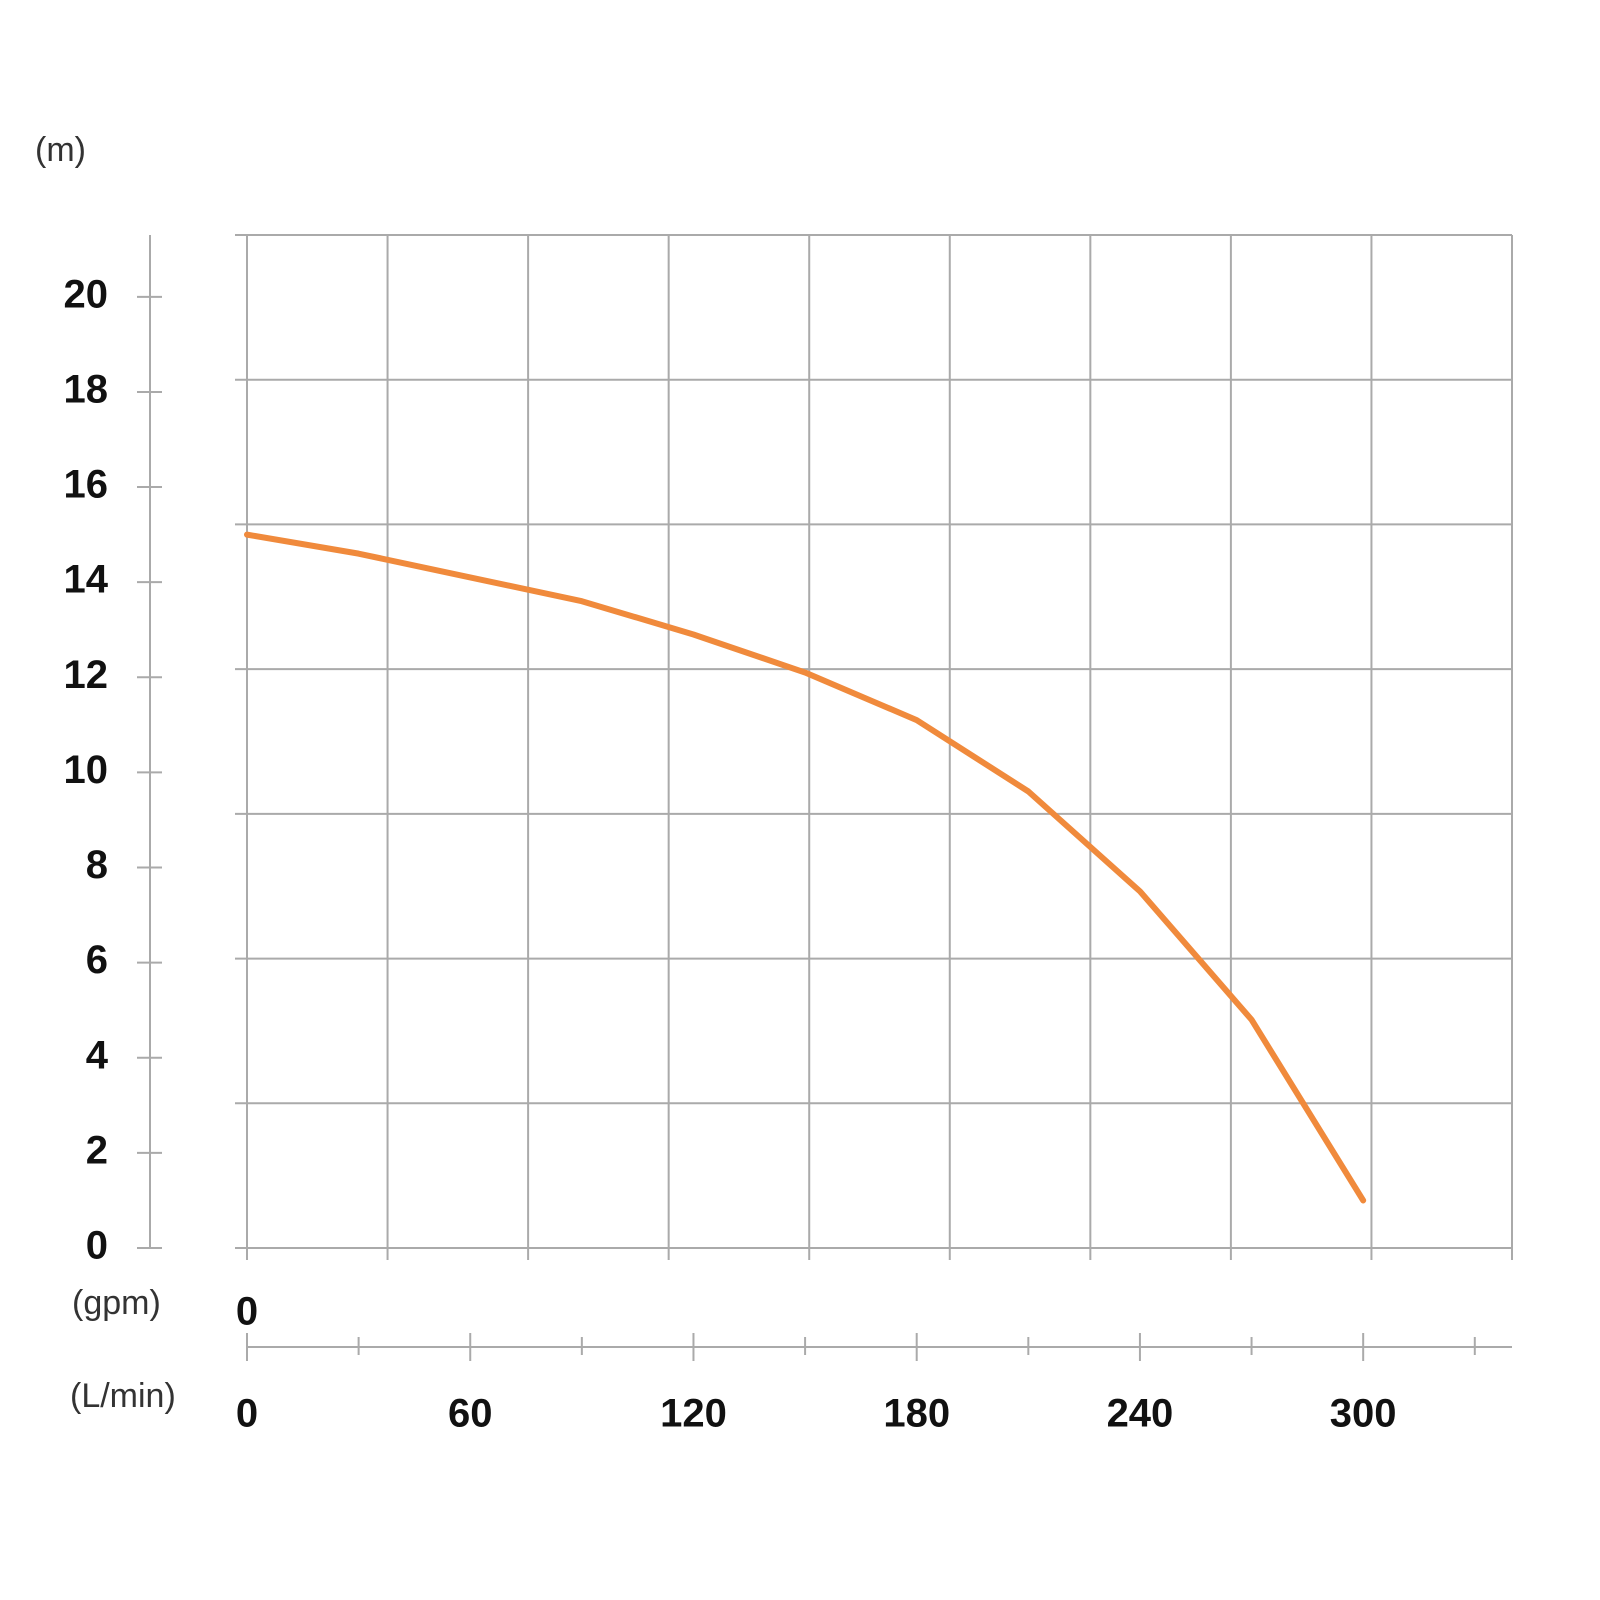 This screenshot has width=1600, height=1600. Describe the element at coordinates (1363, 1414) in the screenshot. I see `x-tick-label: 300` at that location.